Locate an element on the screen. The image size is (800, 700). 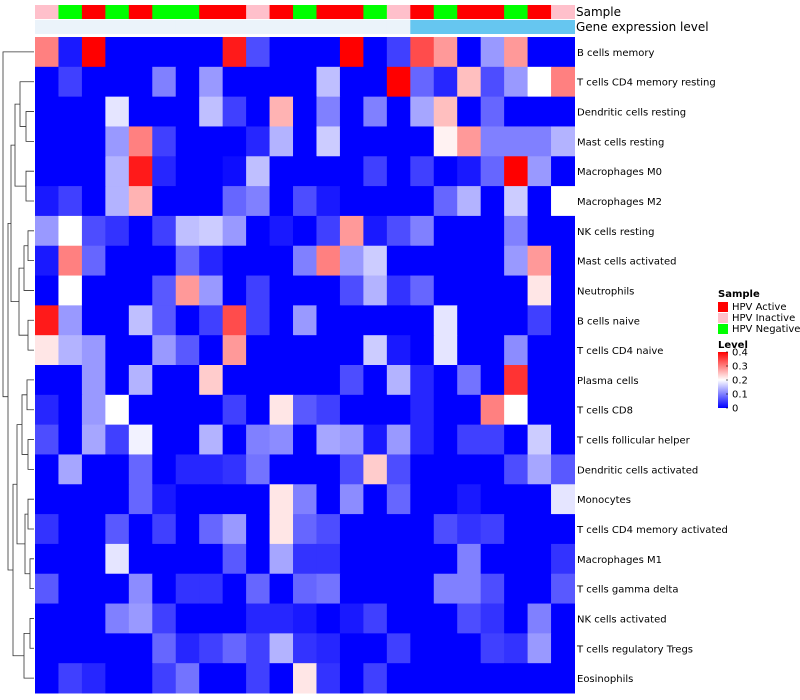
row-label: Dendritic cells resting is located at coordinates (631, 113).